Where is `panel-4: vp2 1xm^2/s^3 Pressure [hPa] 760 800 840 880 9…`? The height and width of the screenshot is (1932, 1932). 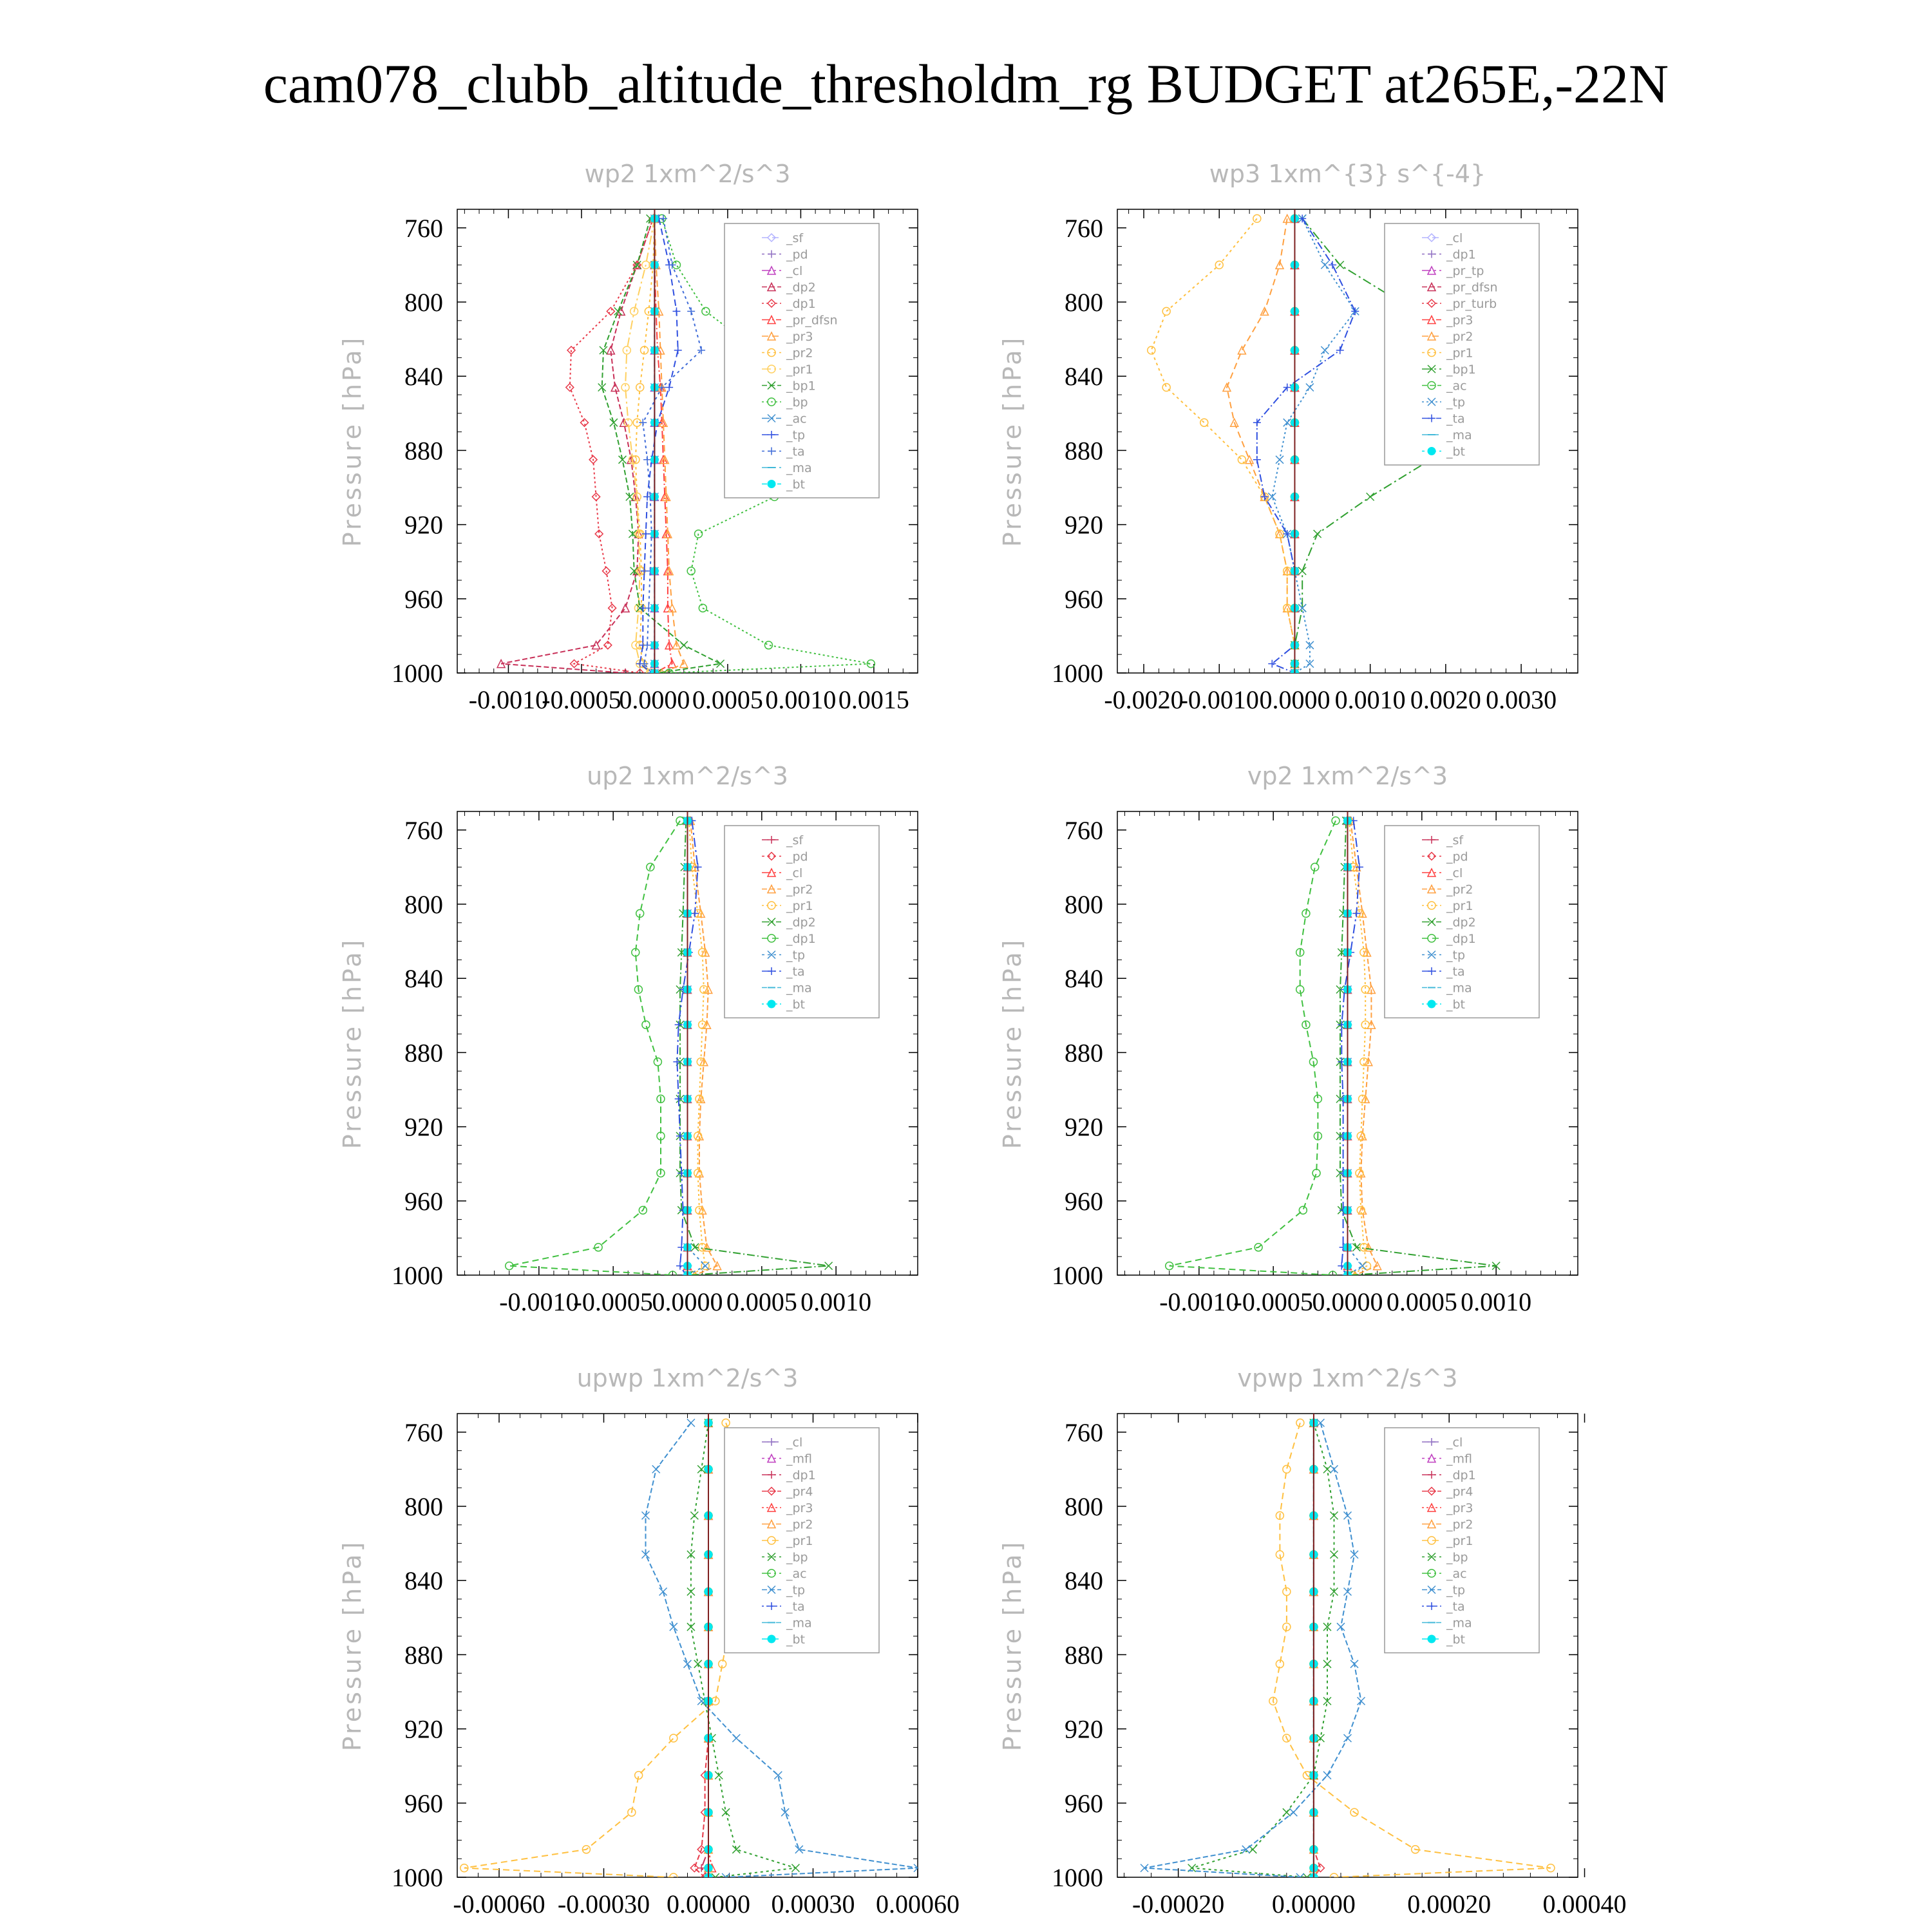
panel-4: vp2 1xm^2/s^3 Pressure [hPa] 760 800 840 880 9… is located at coordinates (1288, 1039).